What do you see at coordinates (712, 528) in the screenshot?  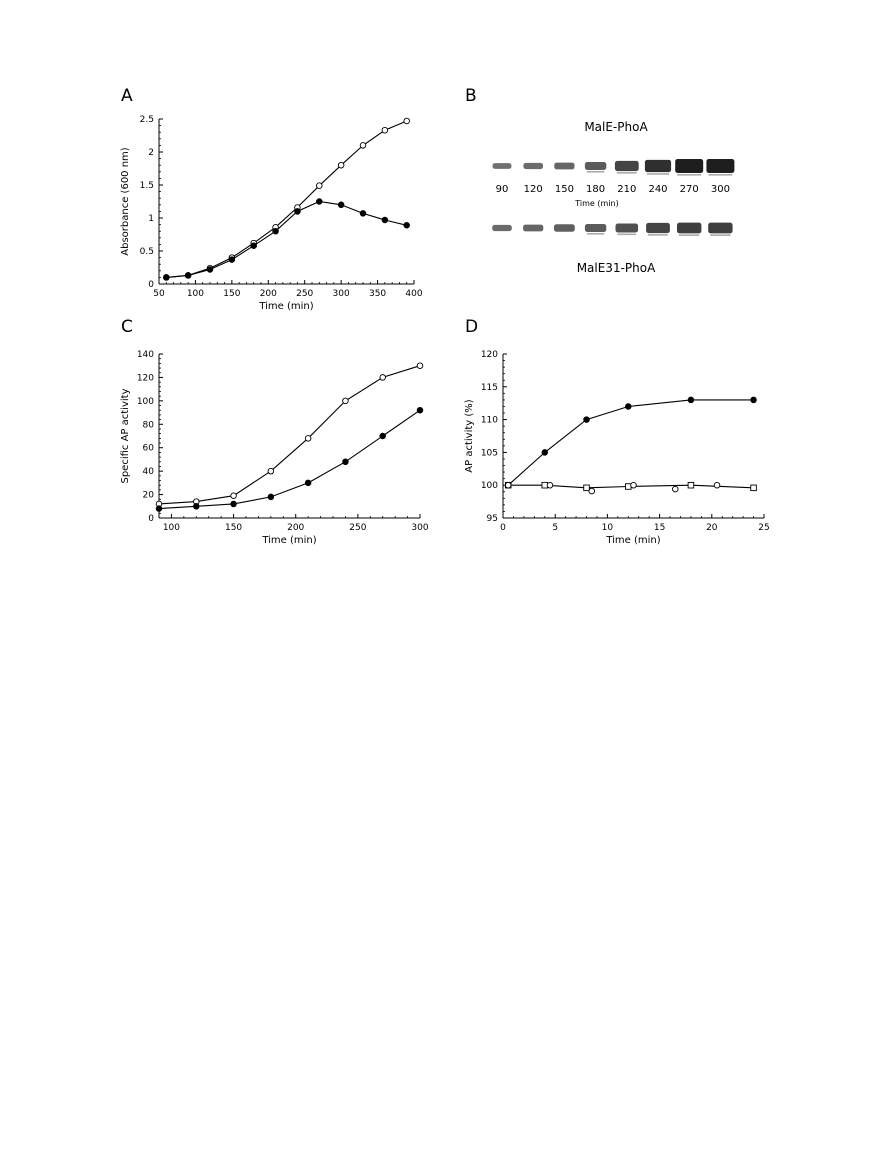 I see `x-tick-label: 20` at bounding box center [712, 528].